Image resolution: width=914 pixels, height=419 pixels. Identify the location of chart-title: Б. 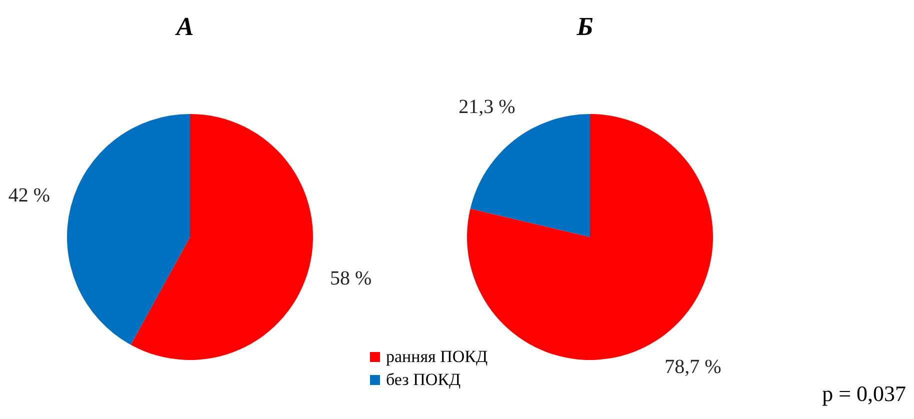
(585, 27).